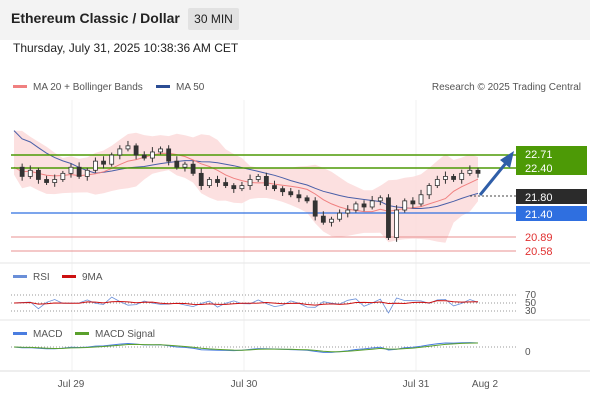 This screenshot has width=590, height=400. Describe the element at coordinates (531, 311) in the screenshot. I see `rsi-level-30-label: 30` at that location.